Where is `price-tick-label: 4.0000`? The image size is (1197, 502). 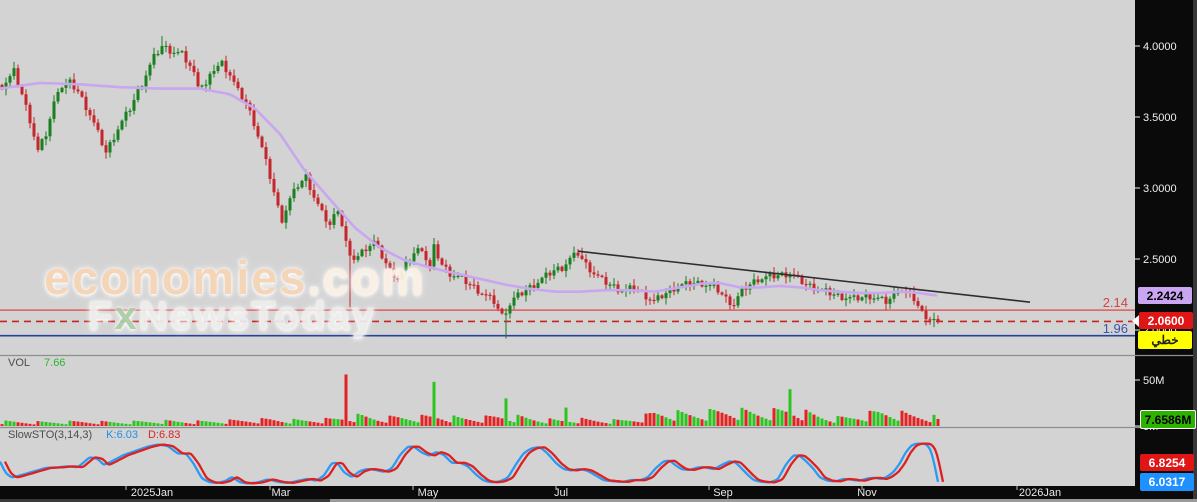 price-tick-label: 4.0000 is located at coordinates (1160, 47).